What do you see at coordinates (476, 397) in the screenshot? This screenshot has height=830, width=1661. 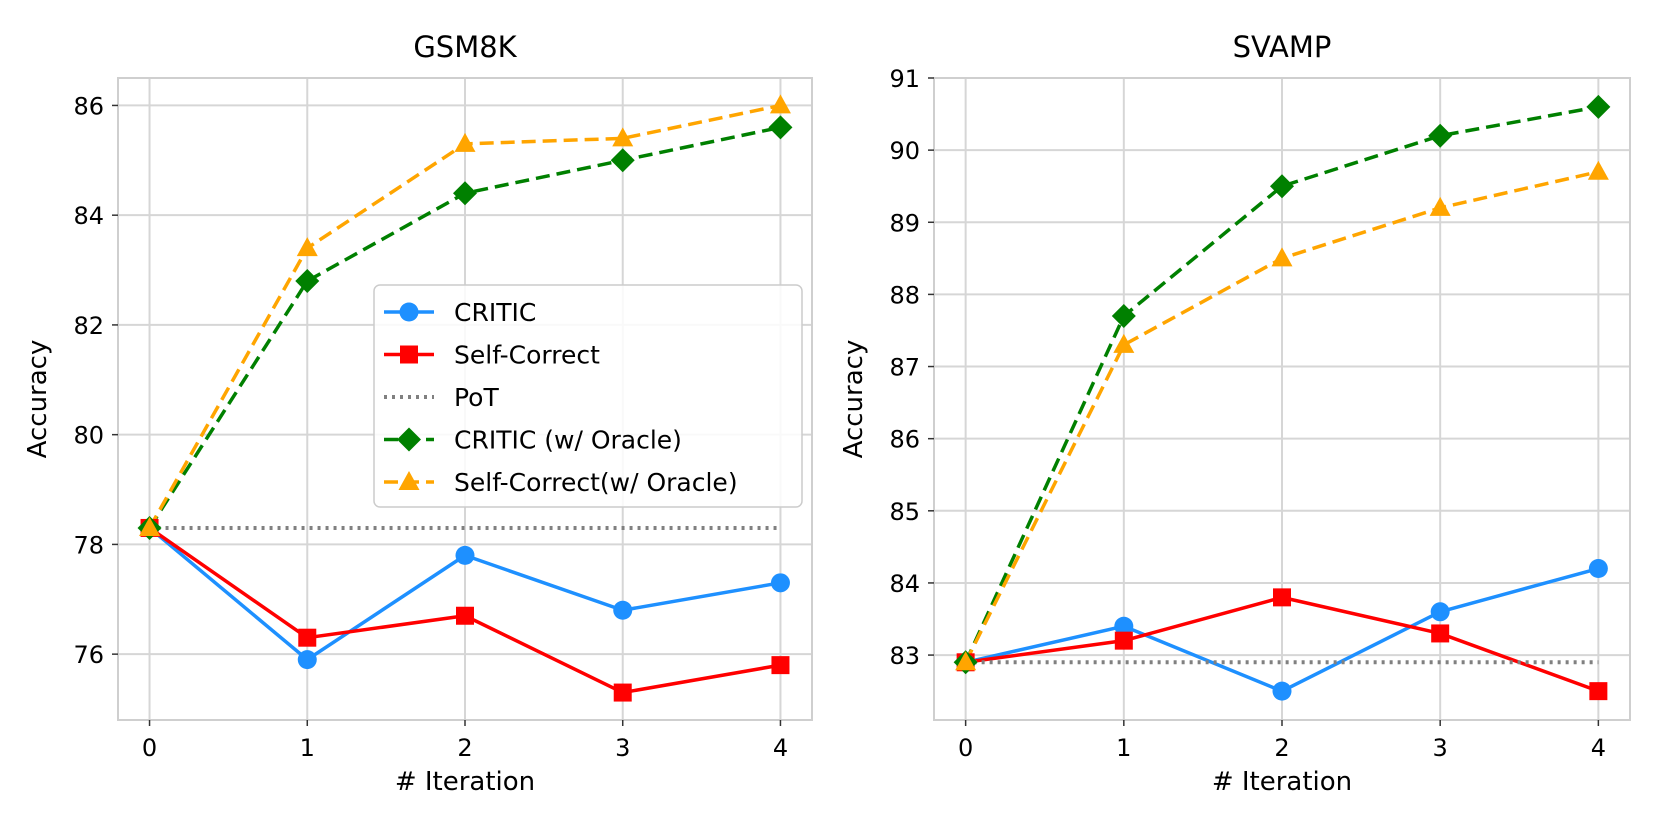 I see `legend-label: PoT` at bounding box center [476, 397].